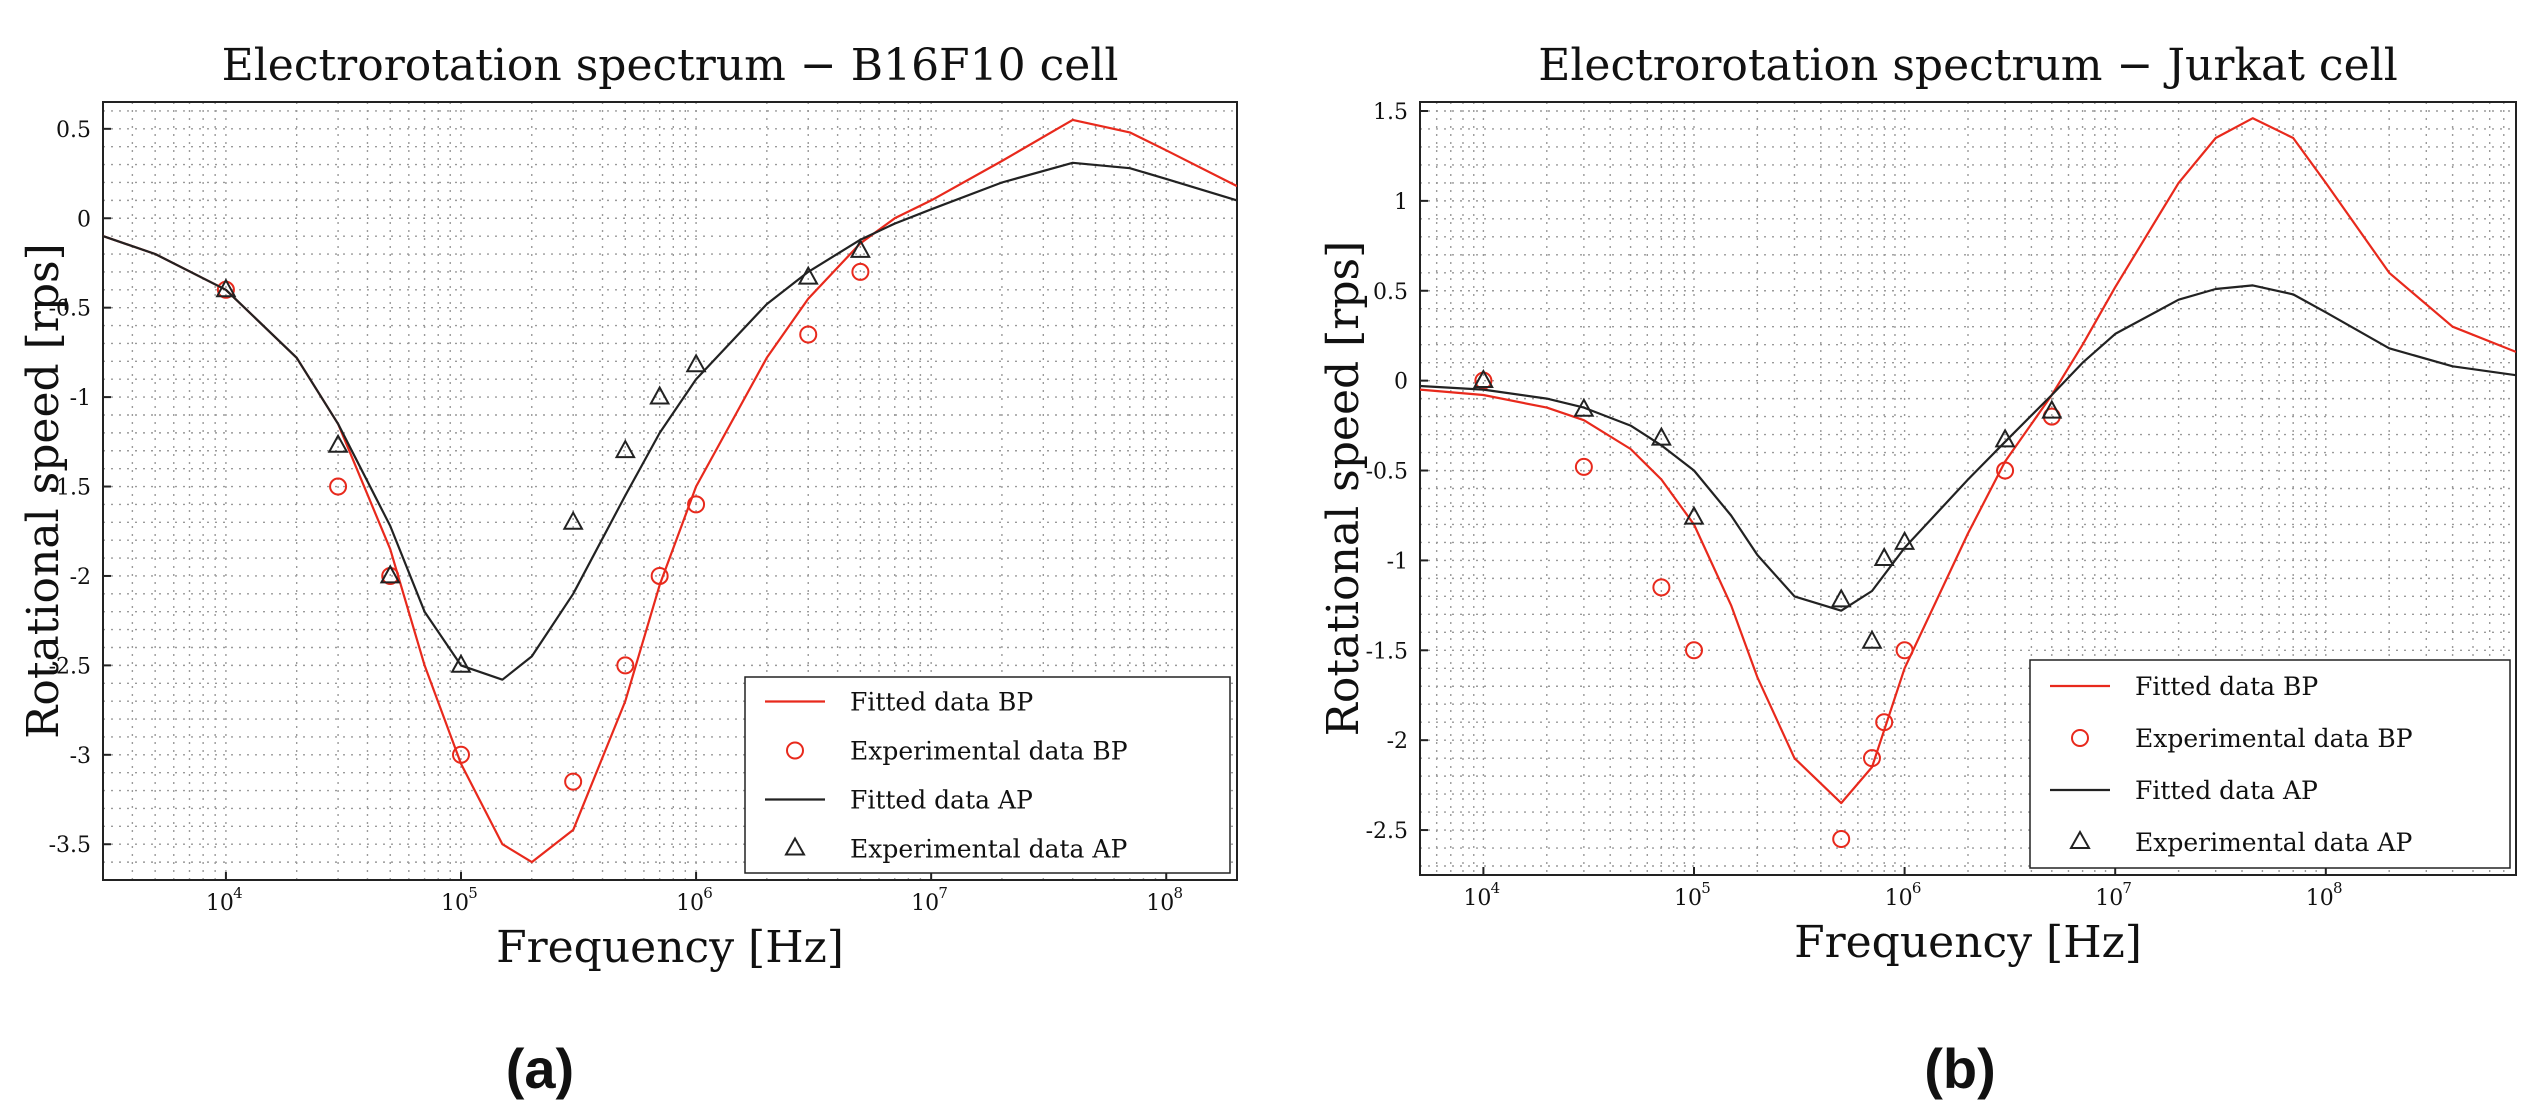 The width and height of the screenshot is (2539, 1113). Describe the element at coordinates (70, 845) in the screenshot. I see `y-tick-label: -3.5` at that location.